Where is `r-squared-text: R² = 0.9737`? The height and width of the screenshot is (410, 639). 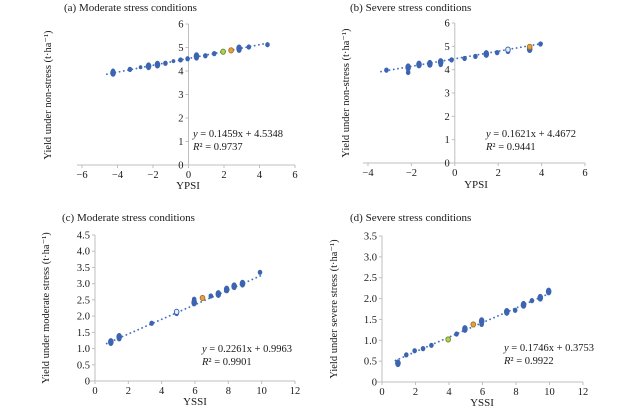 r-squared-text: R² = 0.9737 is located at coordinates (218, 147).